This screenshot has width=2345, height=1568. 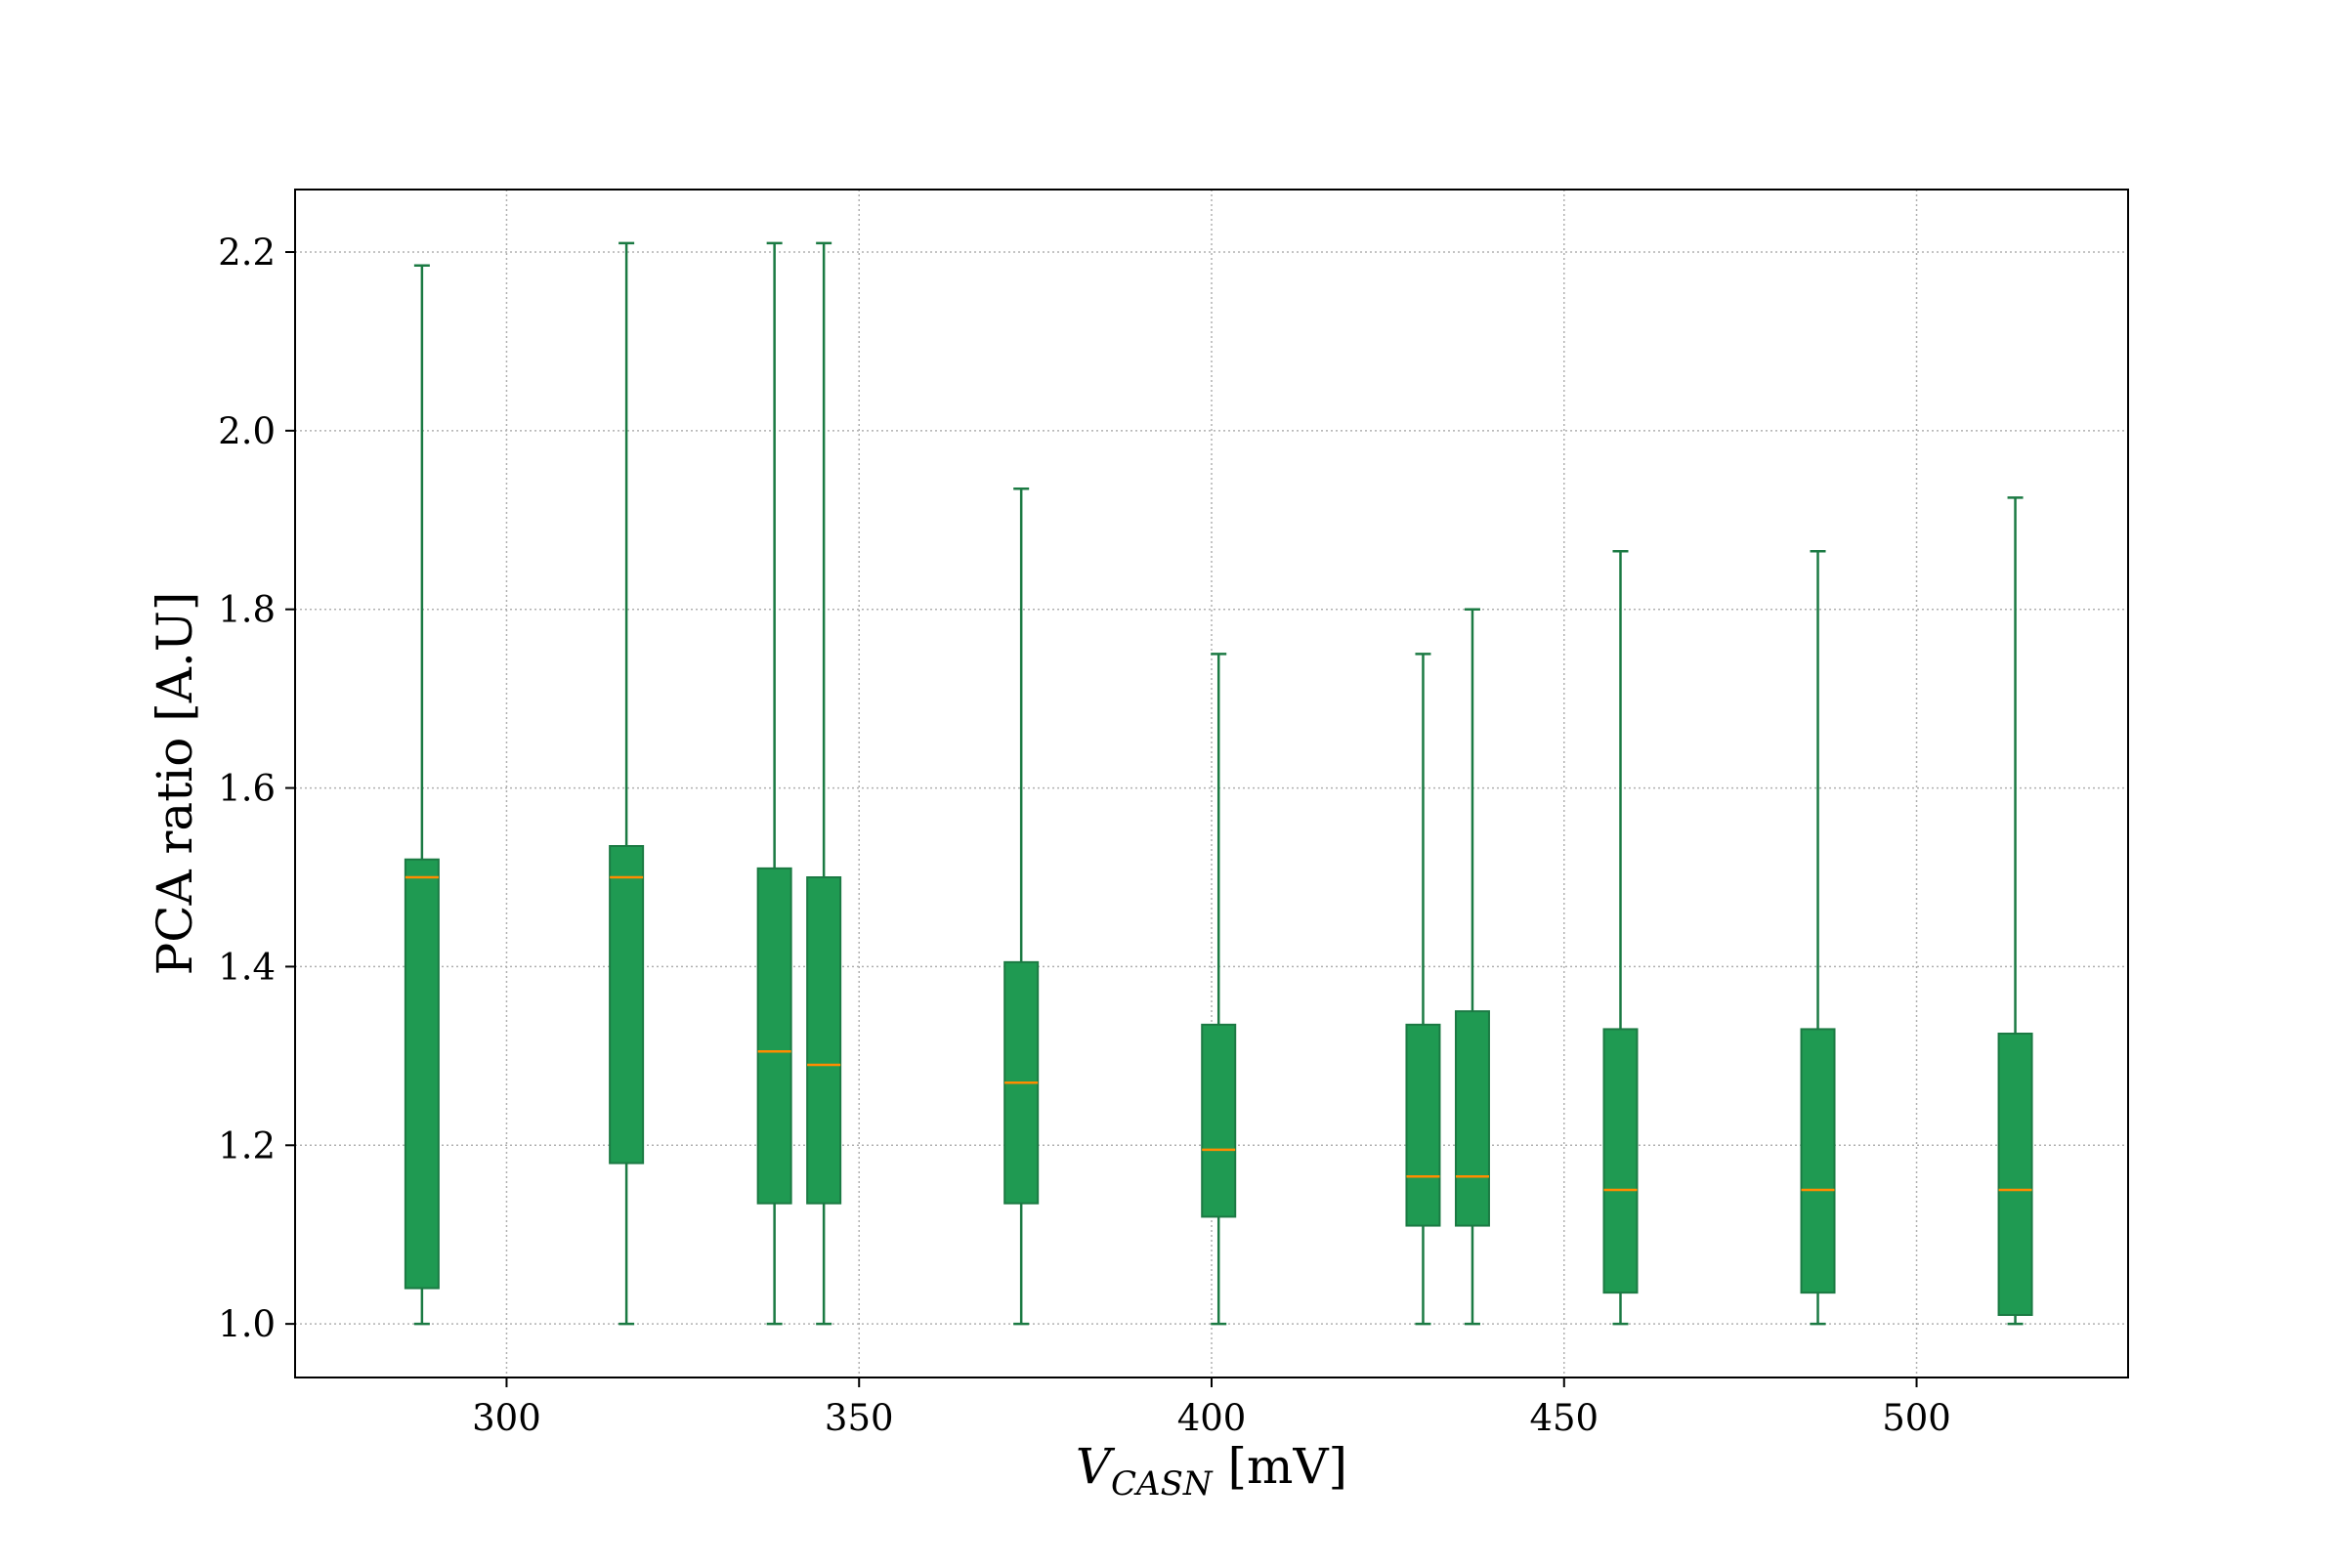 What do you see at coordinates (247, 253) in the screenshot?
I see `y-tick-label: 2.2` at bounding box center [247, 253].